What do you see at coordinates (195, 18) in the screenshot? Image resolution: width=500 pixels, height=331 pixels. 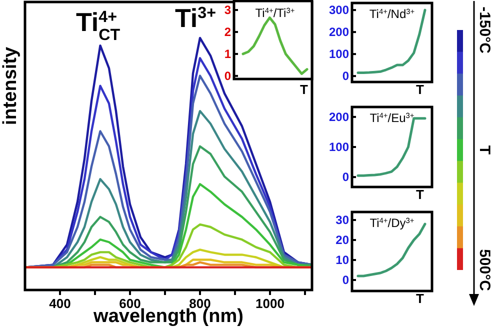 I see `text: Ti$^{3+}$` at bounding box center [195, 18].